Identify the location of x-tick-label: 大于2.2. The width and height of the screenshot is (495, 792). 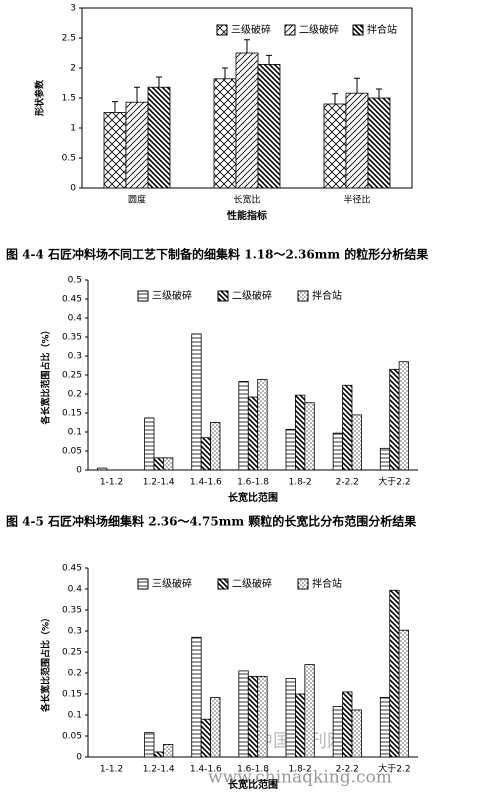
(394, 769).